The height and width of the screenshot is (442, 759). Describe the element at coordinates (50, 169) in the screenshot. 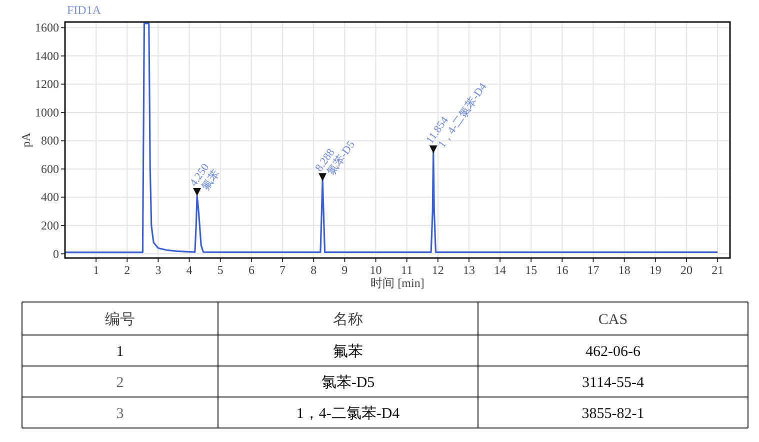

I see `y-tick-label: 600` at that location.